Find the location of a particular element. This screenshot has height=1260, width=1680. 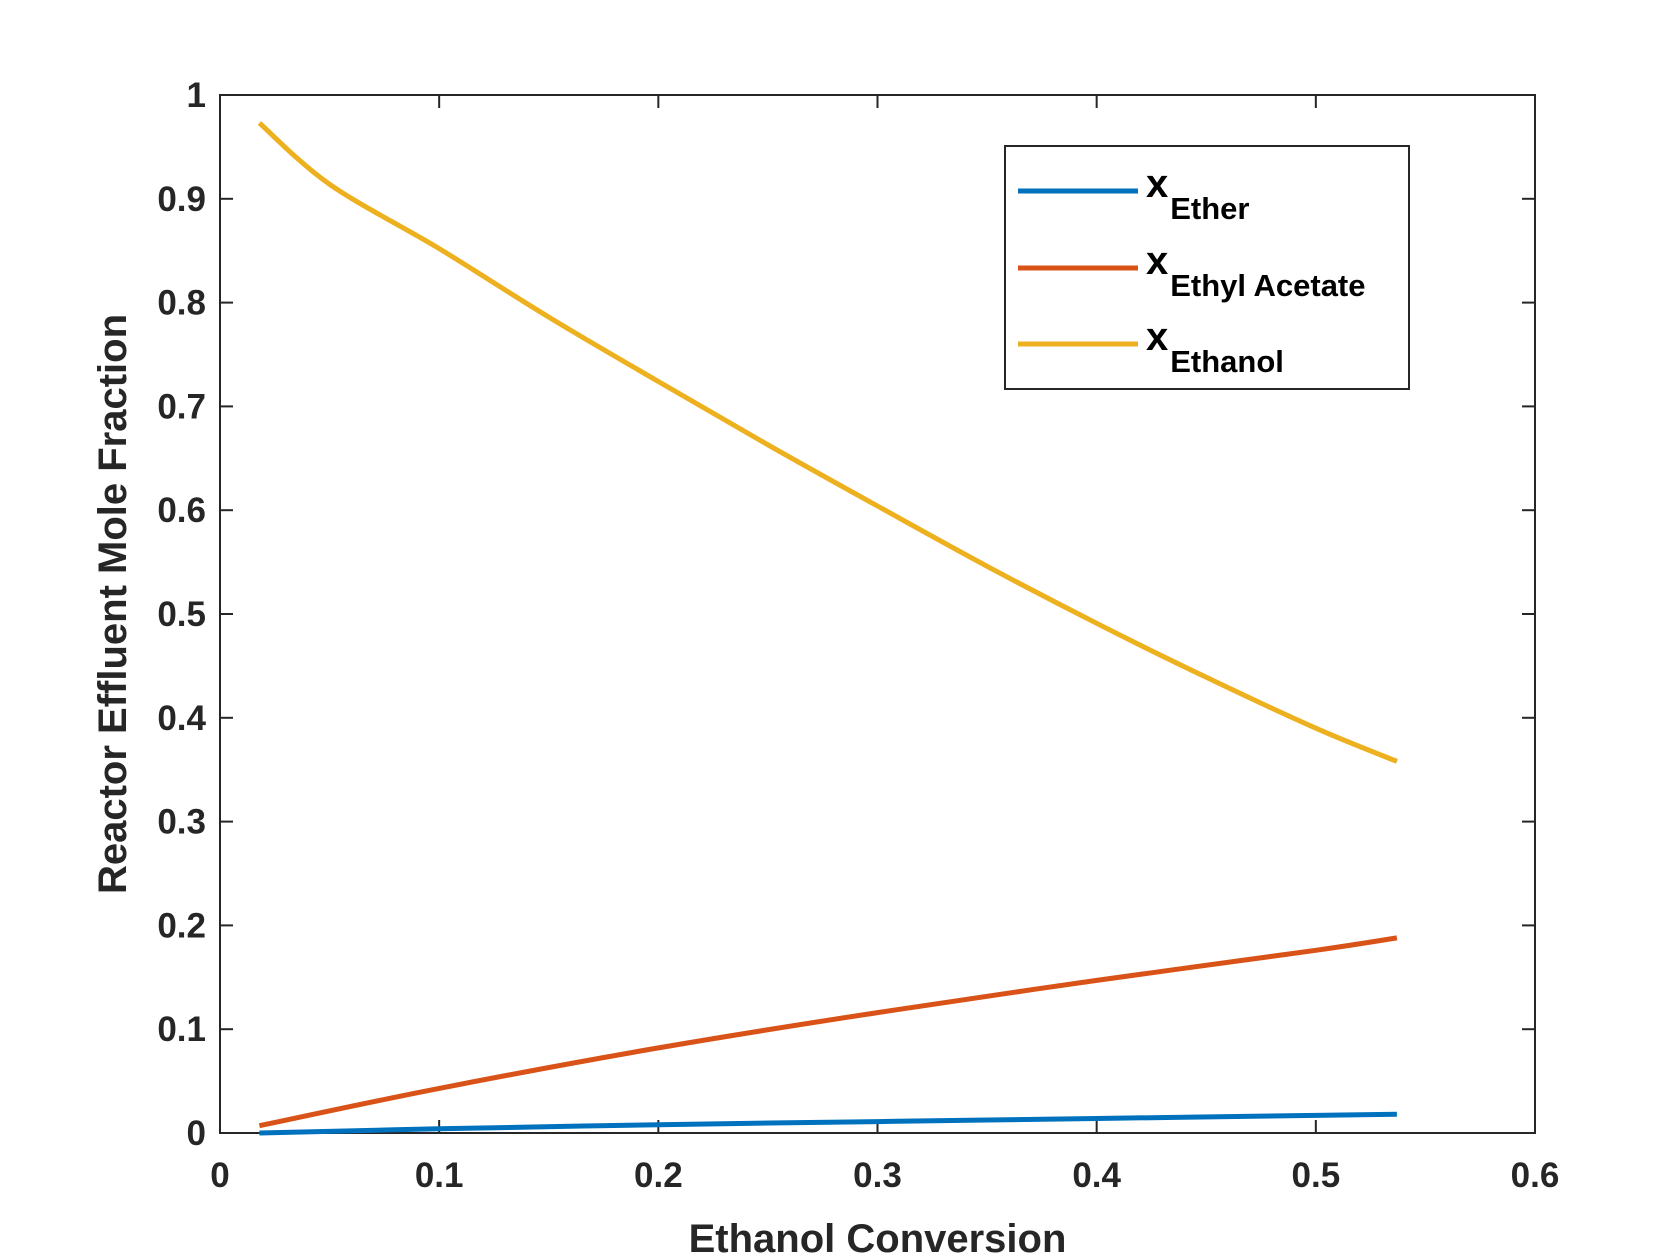

y-tick-label: 0.7 is located at coordinates (181, 406).